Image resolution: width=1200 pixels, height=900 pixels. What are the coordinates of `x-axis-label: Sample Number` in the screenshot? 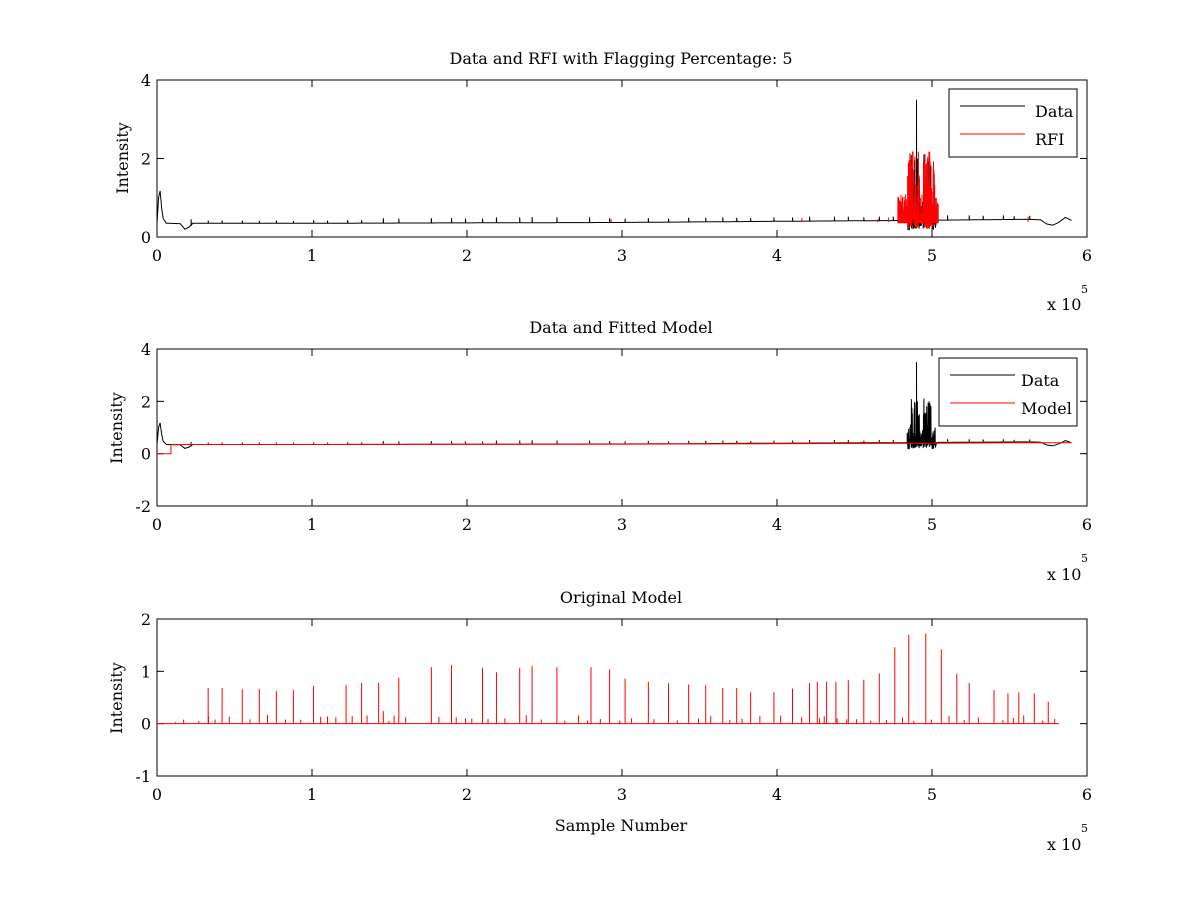 It's located at (621, 825).